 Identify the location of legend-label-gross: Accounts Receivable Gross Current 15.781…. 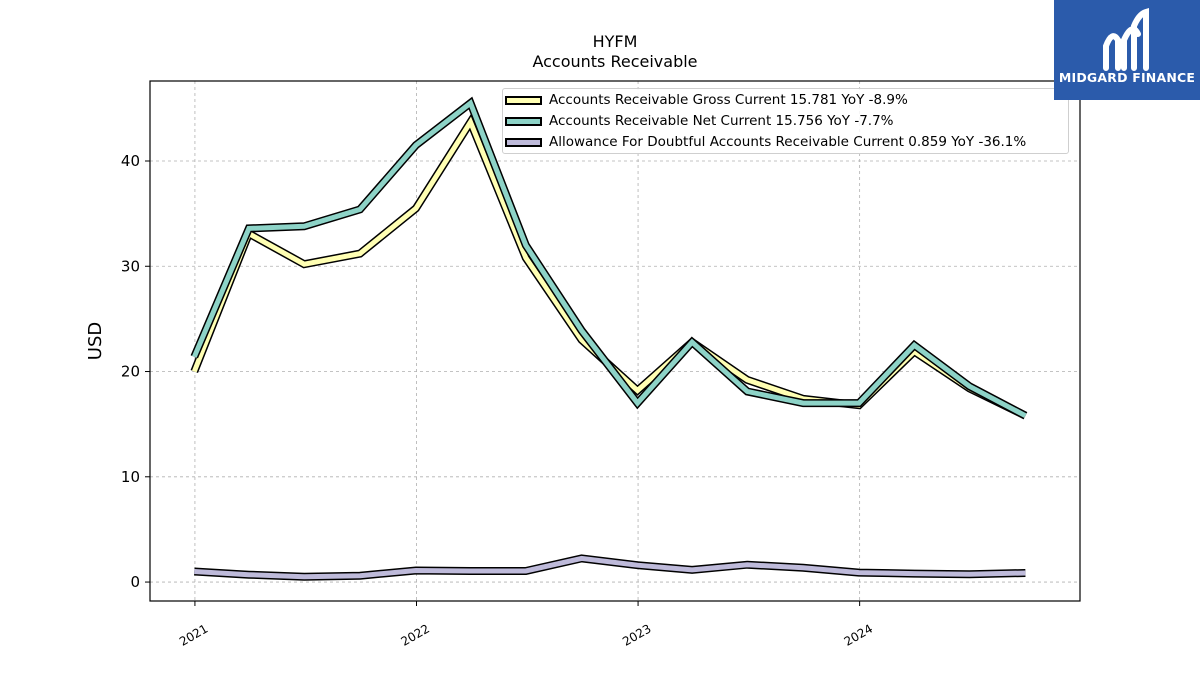
(728, 100).